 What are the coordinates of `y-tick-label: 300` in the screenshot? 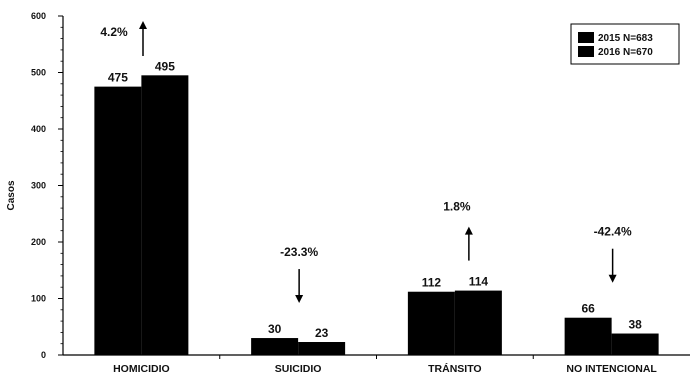 It's located at (38, 186).